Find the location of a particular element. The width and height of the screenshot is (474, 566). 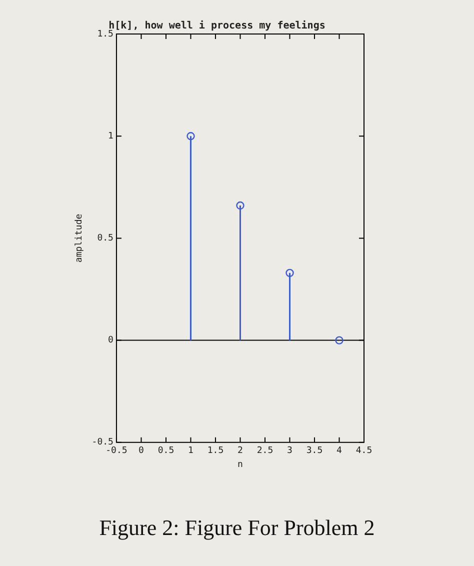

caption: Figure 2: Figure For Problem 2 is located at coordinates (237, 528).